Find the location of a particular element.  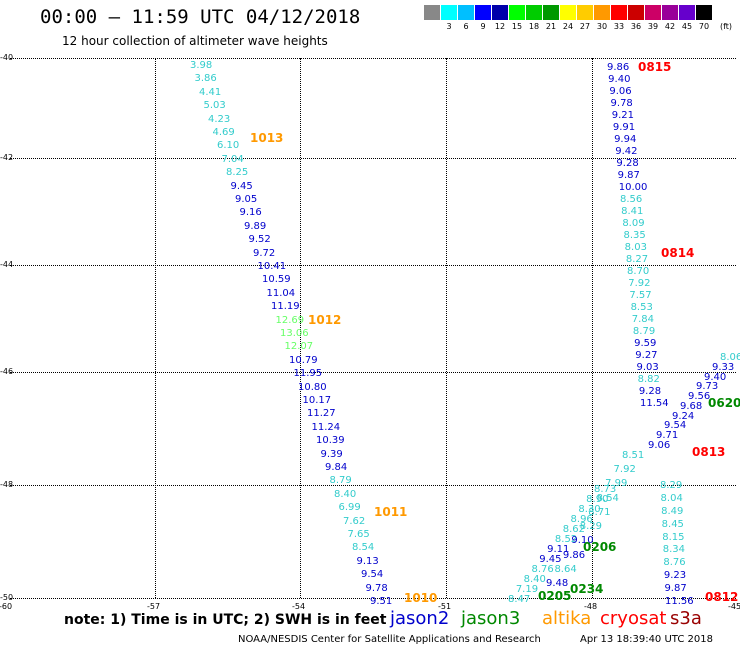

legend-label: 45 is located at coordinates (687, 26).